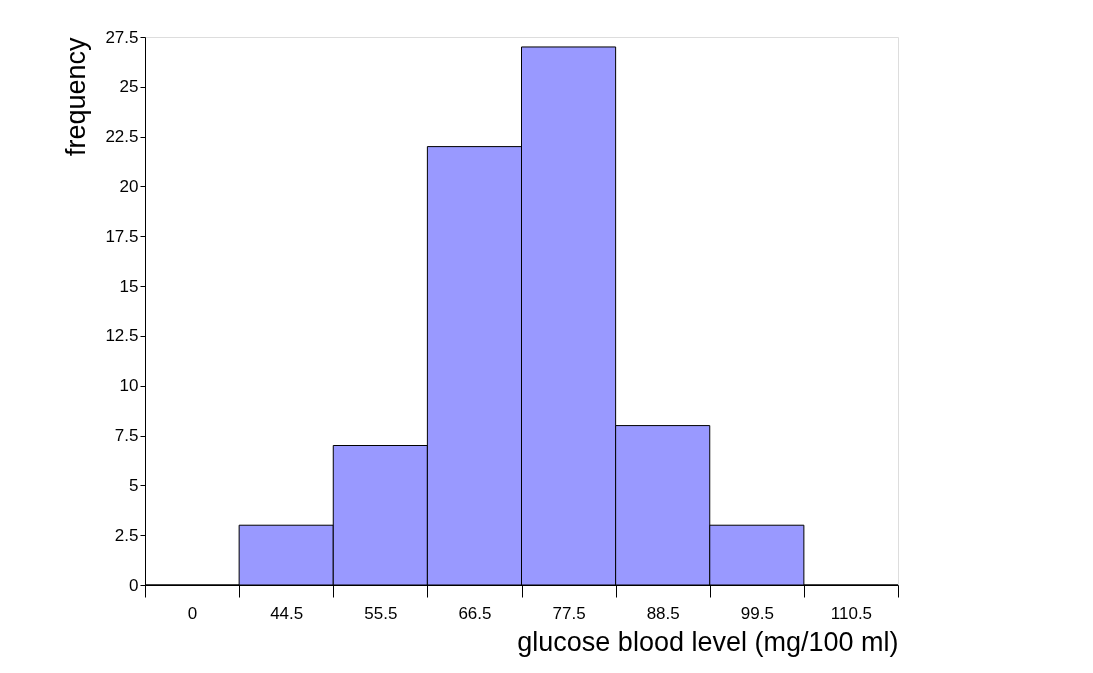  Describe the element at coordinates (708, 641) in the screenshot. I see `x-axis-title: glucose blood level (mg/100 ml)` at that location.